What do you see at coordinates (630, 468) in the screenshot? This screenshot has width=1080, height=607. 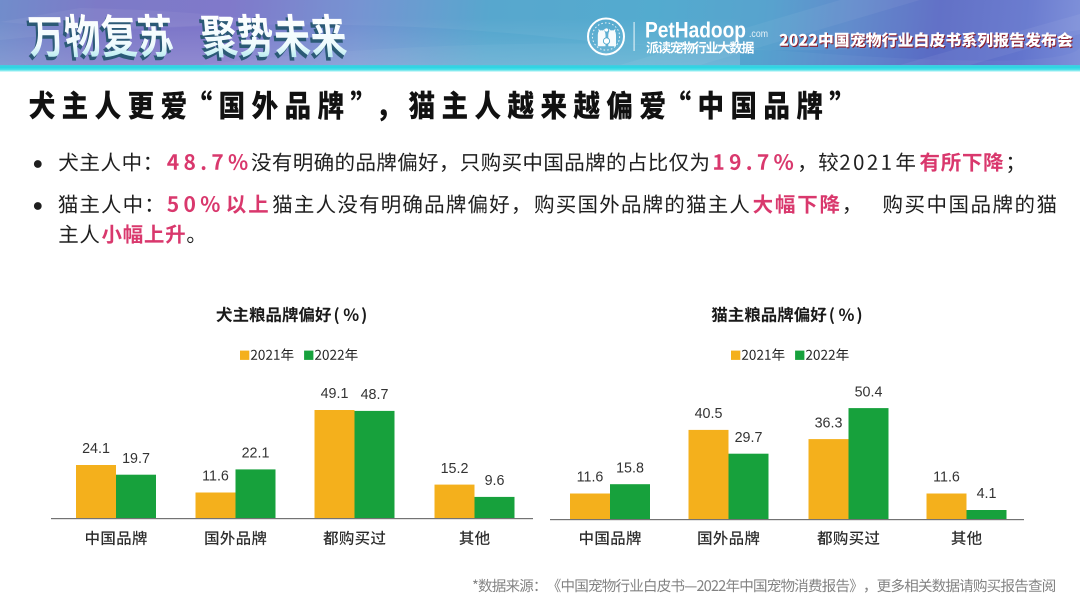 I see `svg-text: 15.8` at bounding box center [630, 468].